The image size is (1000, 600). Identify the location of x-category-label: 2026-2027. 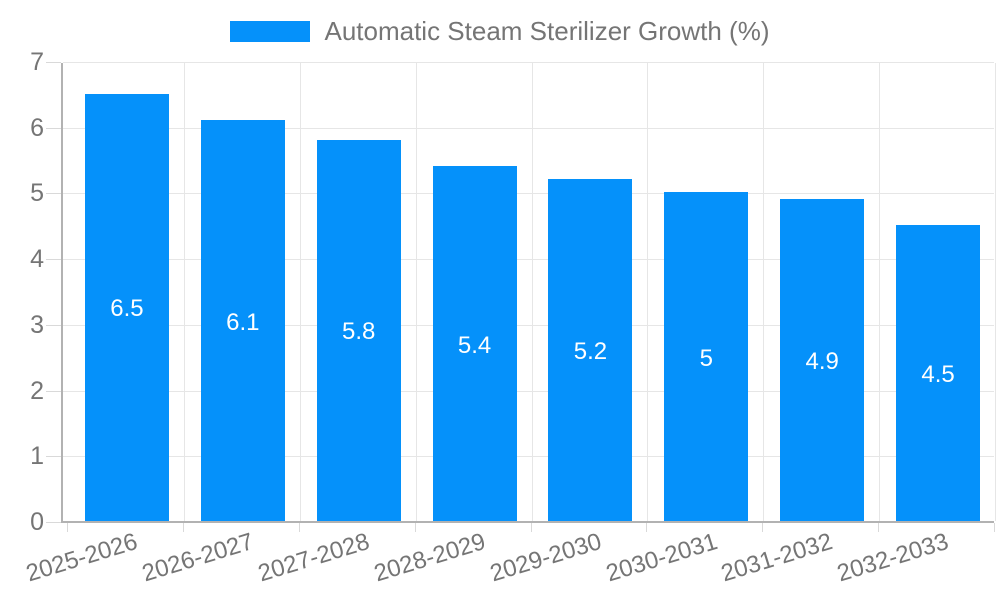
(198, 558).